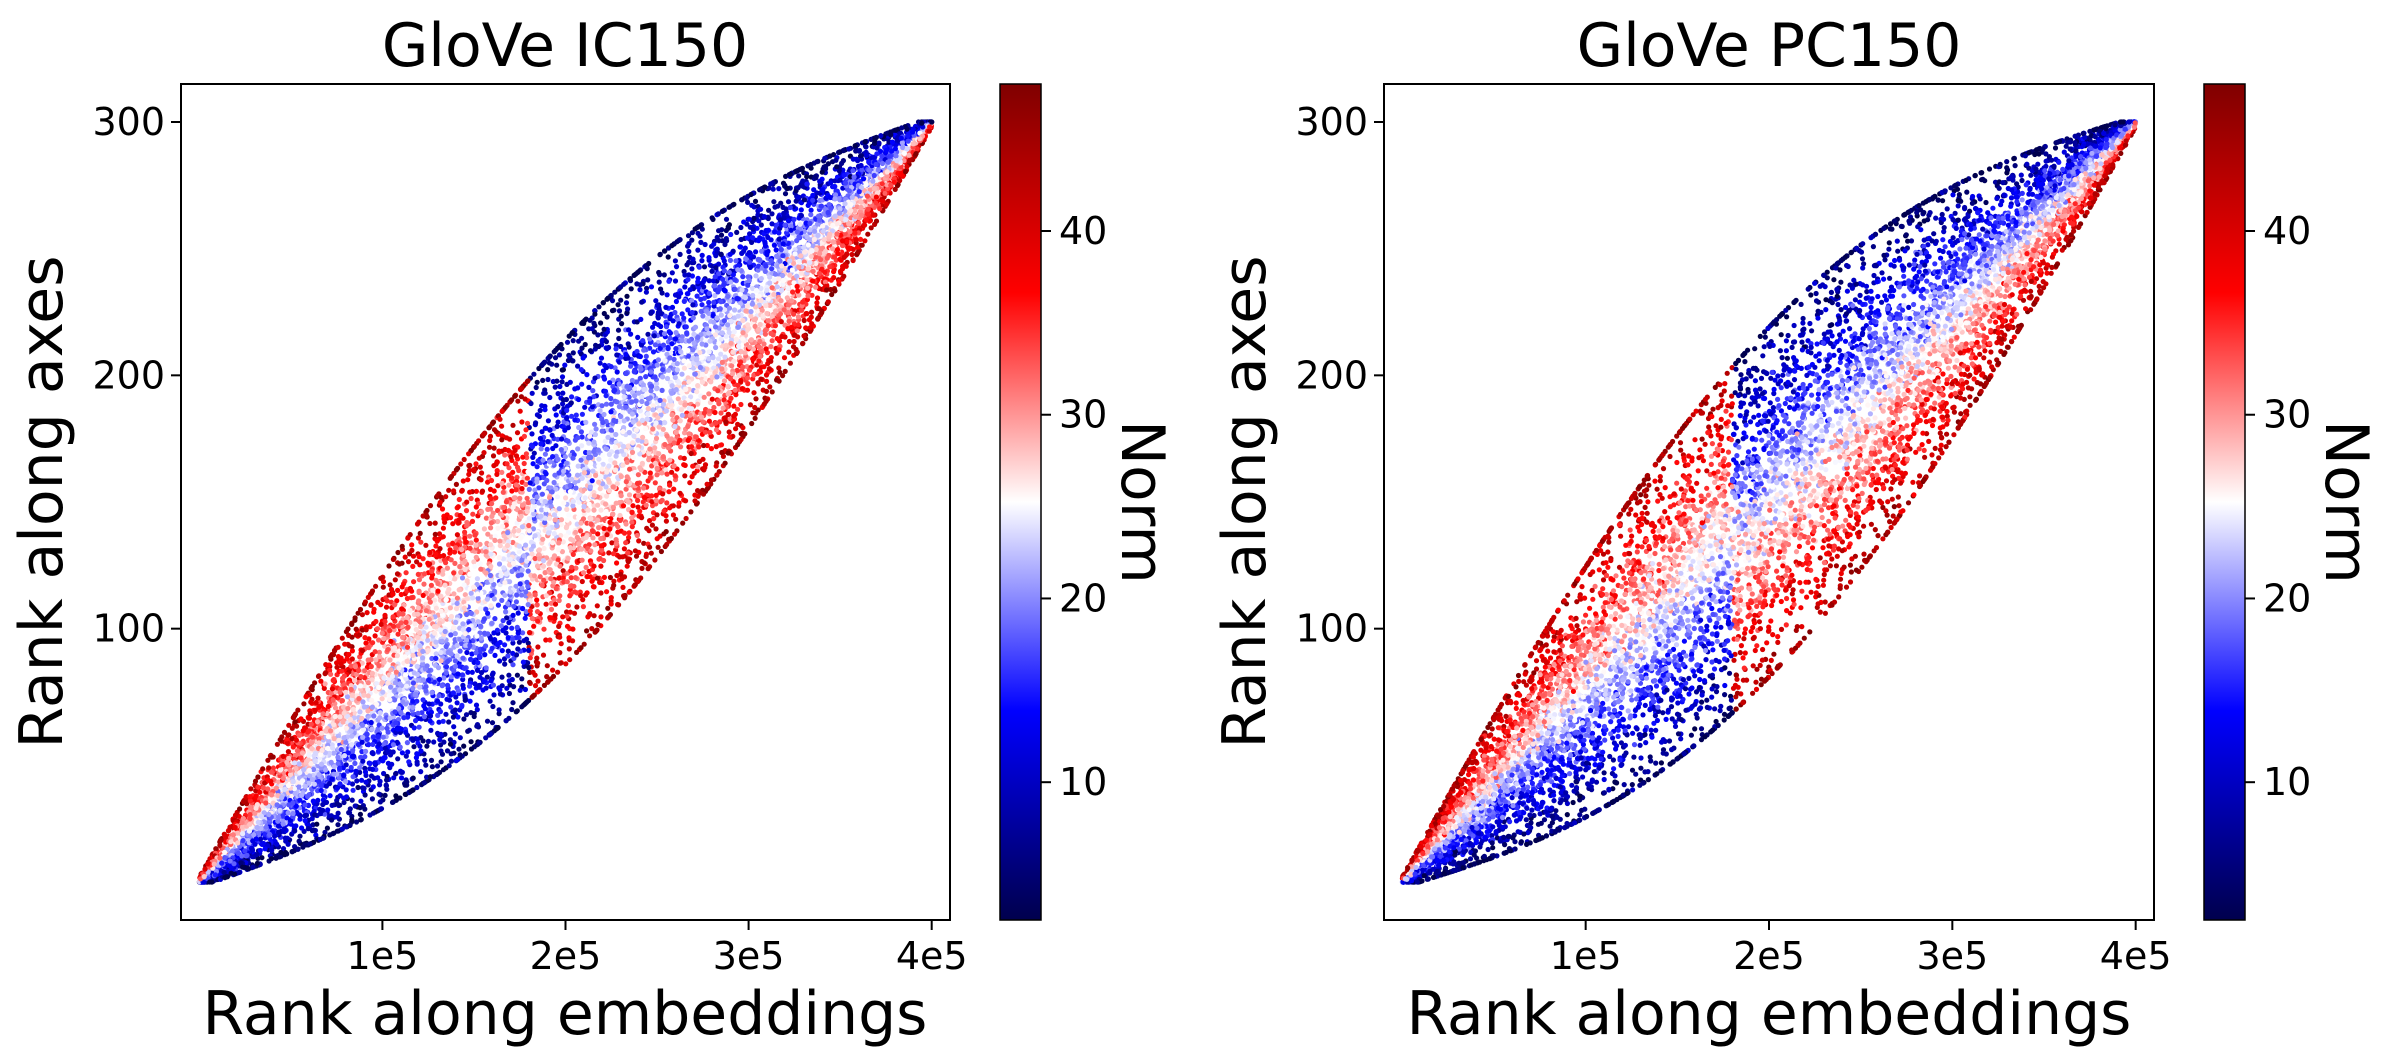  Describe the element at coordinates (565, 46) in the screenshot. I see `chart-title: GloVe IC150` at that location.